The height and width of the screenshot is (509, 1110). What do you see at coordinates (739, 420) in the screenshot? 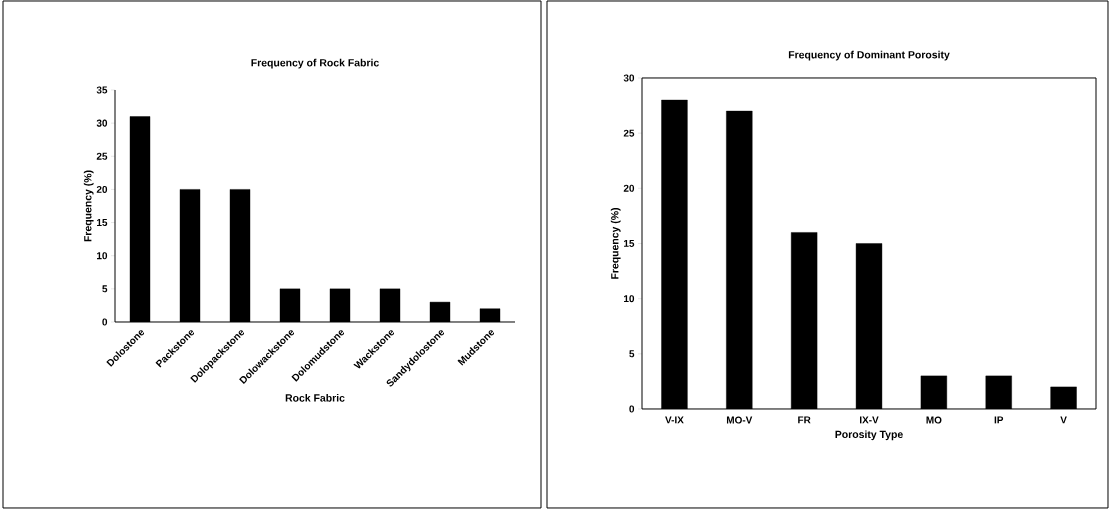
I see `x-tick-label: MO-V` at bounding box center [739, 420].